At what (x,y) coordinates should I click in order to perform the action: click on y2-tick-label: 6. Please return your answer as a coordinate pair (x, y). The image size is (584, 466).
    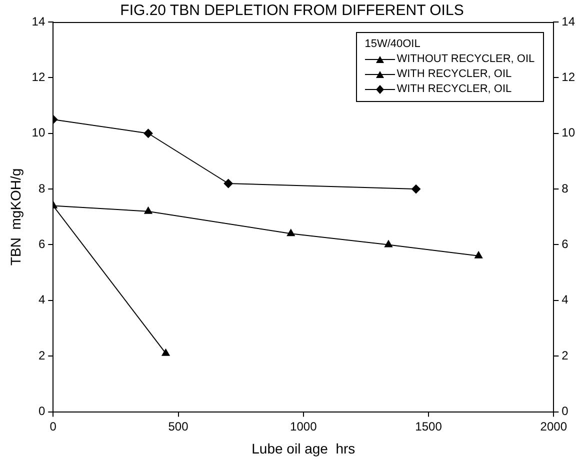
    Looking at the image, I should click on (565, 244).